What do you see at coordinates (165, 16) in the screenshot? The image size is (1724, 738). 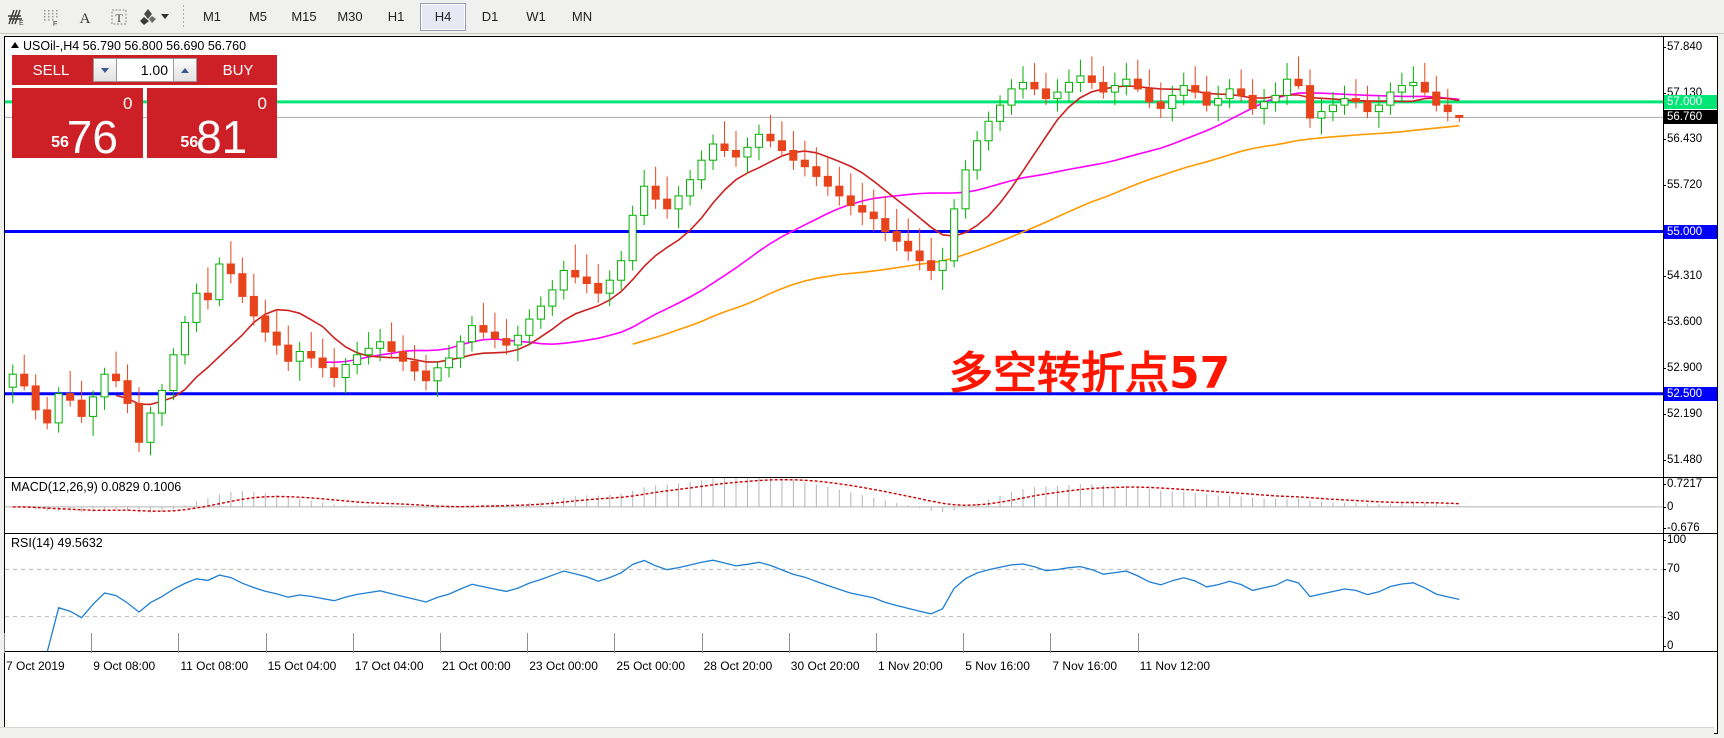 I see `objects-dropdown-caret` at bounding box center [165, 16].